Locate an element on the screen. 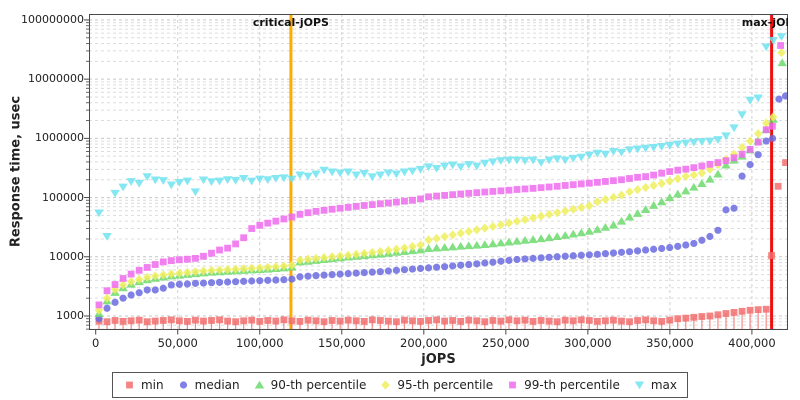 The height and width of the screenshot is (400, 800). x-tick-label: 250,000 is located at coordinates (506, 343).